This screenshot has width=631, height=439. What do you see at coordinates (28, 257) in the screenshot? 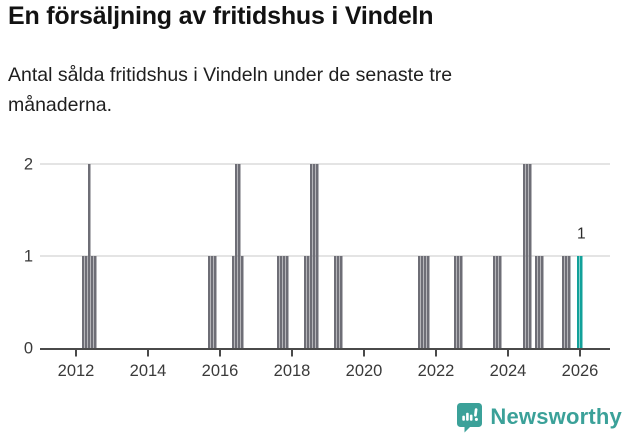
I see `y-tick-label: 1` at bounding box center [28, 257].